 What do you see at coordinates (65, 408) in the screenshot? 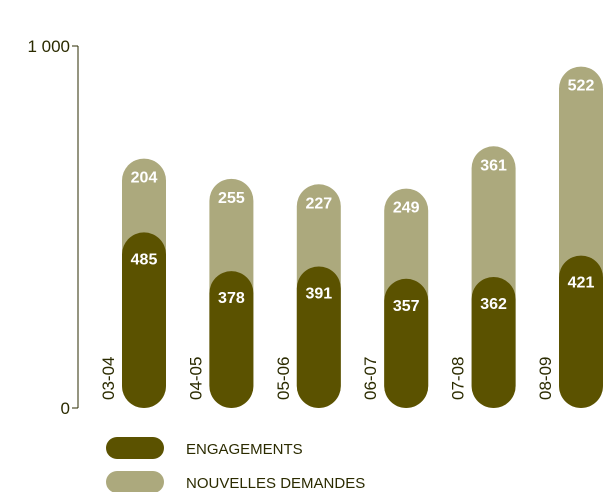
I see `y-tick-label: 0` at bounding box center [65, 408].